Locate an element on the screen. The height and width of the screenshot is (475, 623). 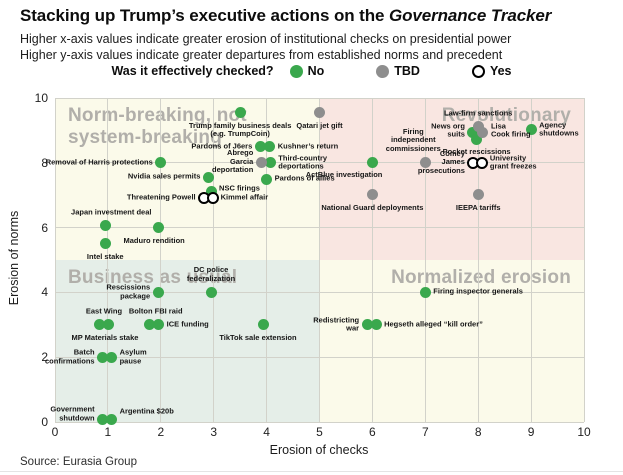
point-label: Bolton FBI raid is located at coordinates (155, 311).